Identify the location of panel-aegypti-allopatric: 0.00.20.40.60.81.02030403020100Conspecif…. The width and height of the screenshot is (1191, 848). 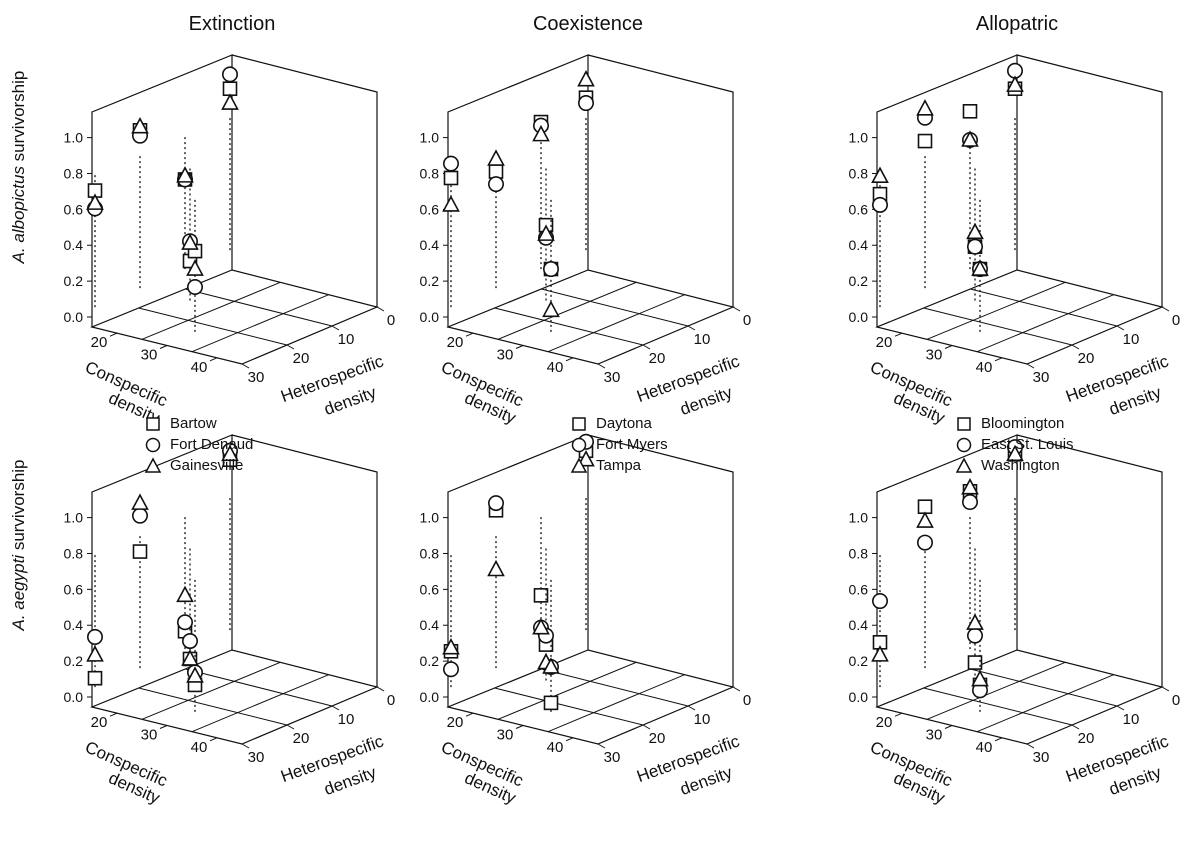
(1014, 621).